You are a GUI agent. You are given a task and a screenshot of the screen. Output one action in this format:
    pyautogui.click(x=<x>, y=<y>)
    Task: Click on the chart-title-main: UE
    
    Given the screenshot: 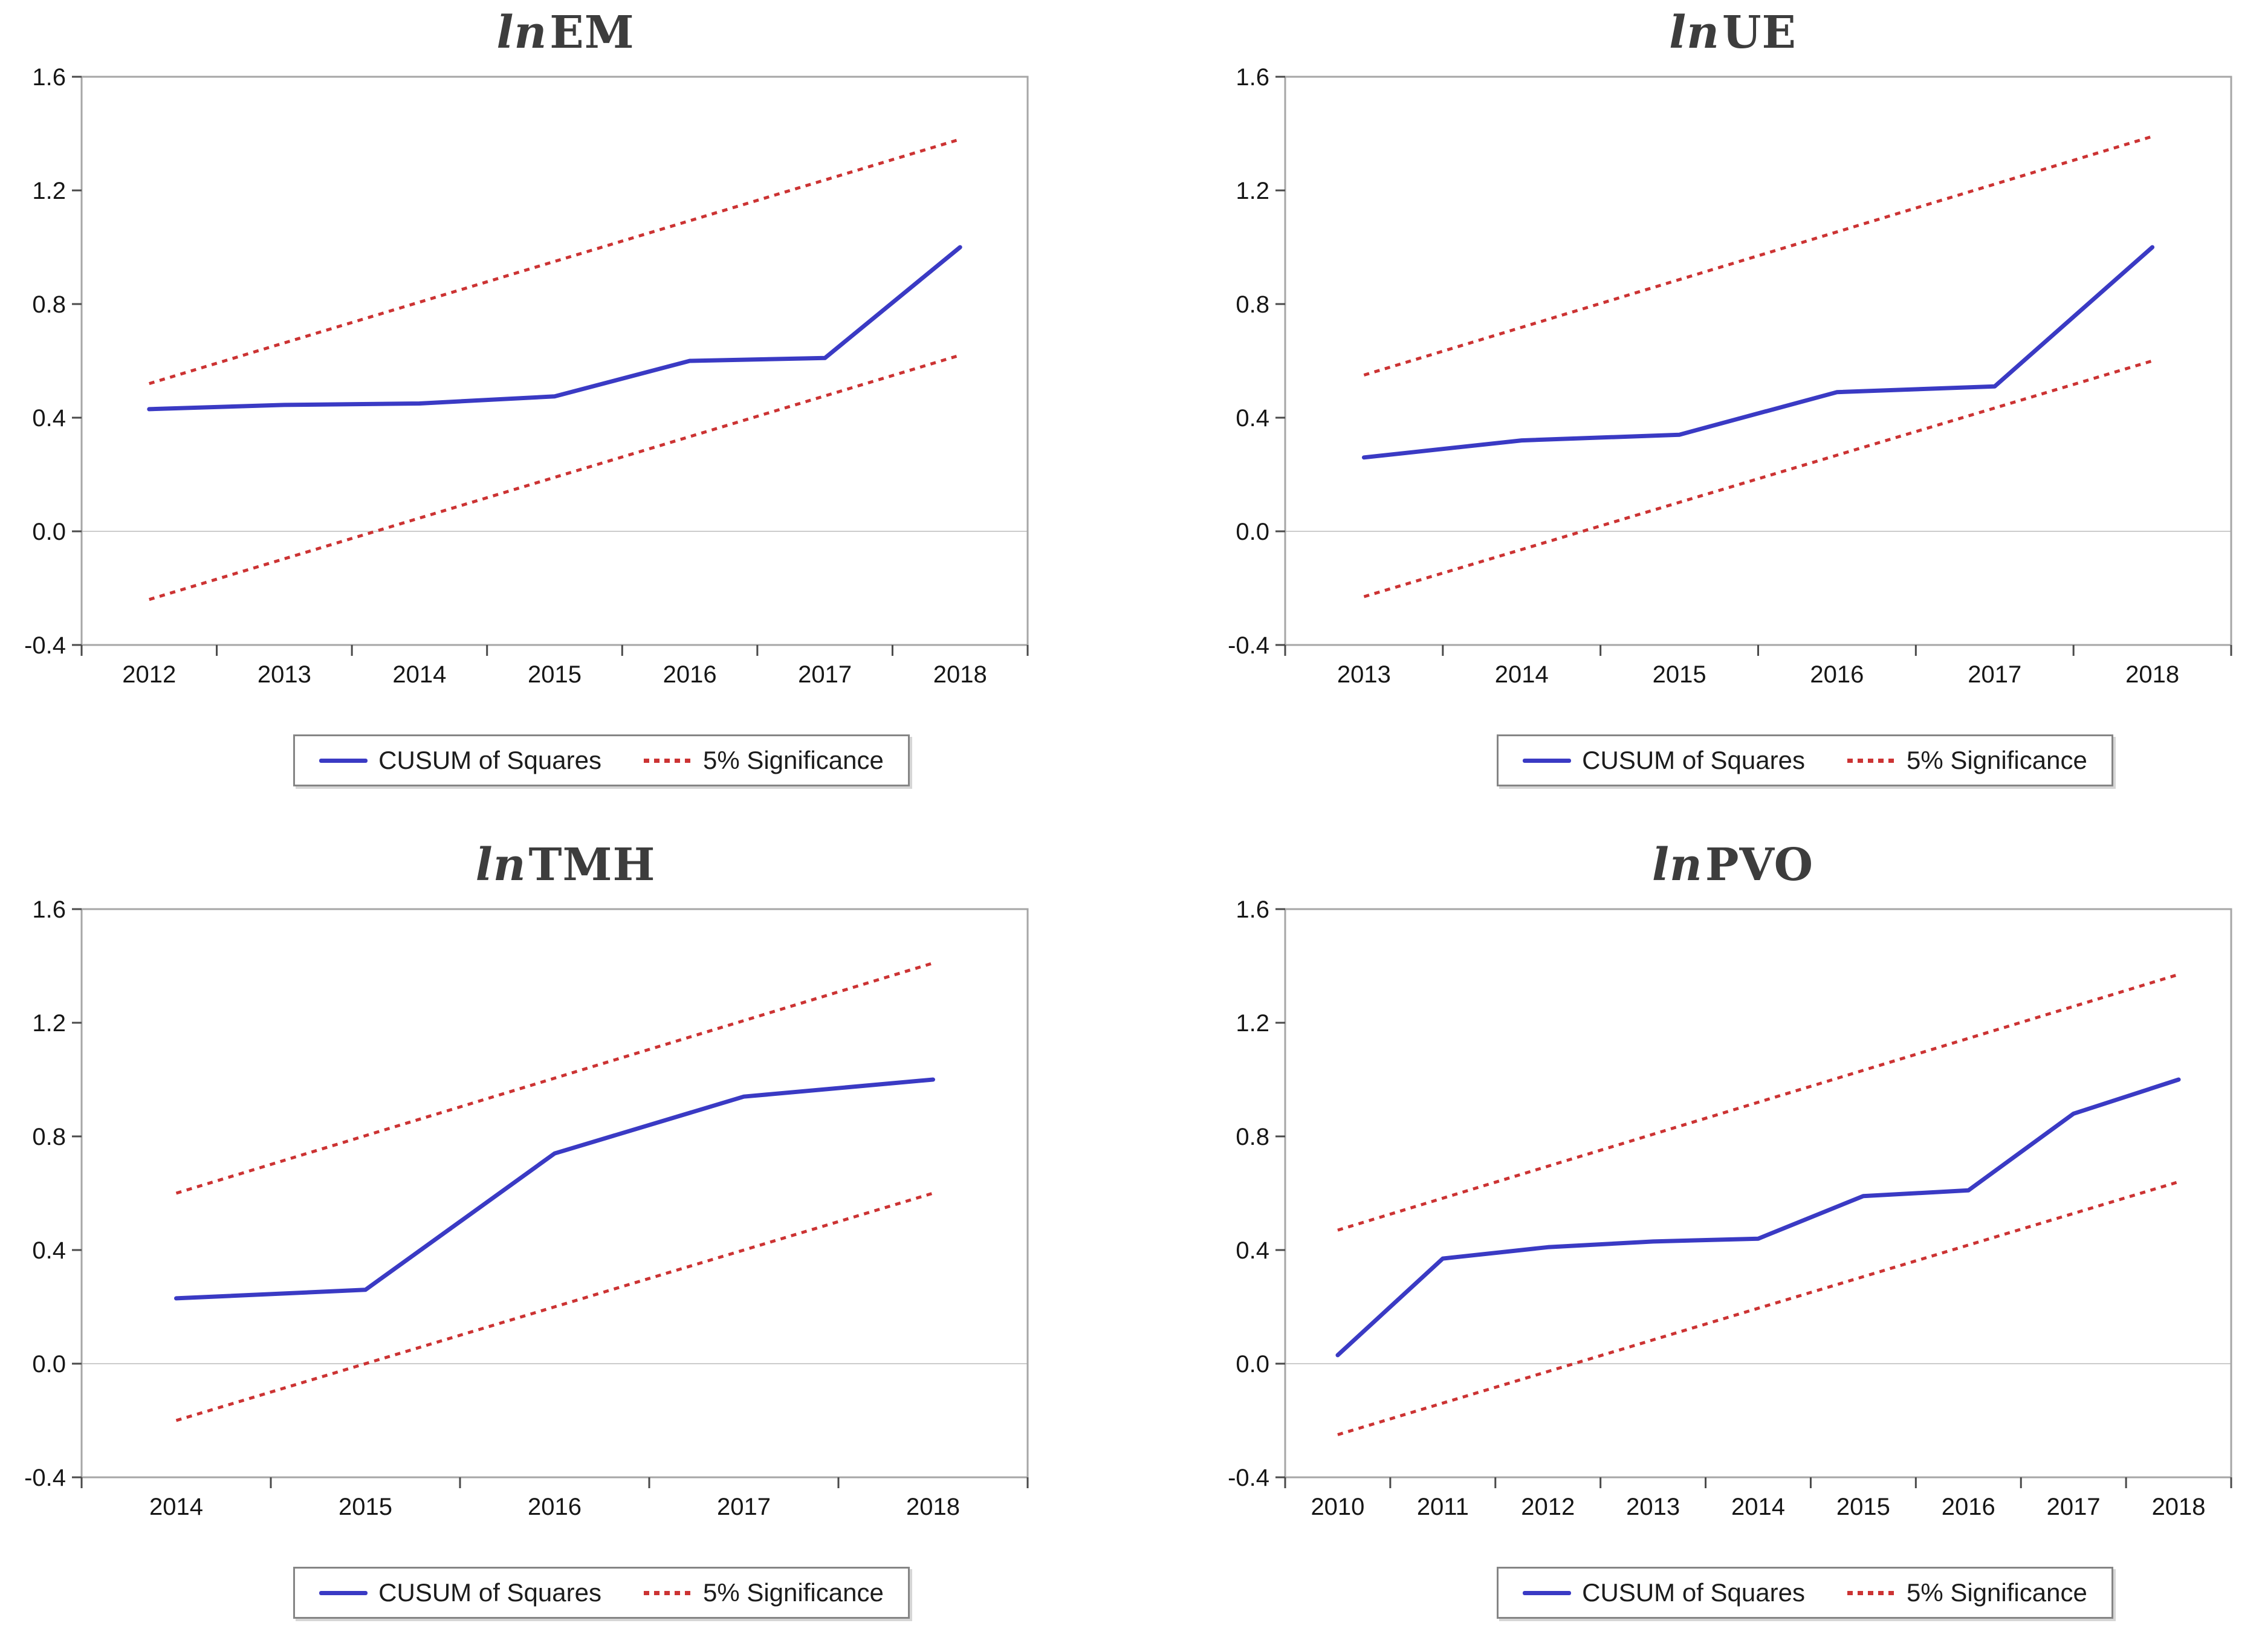 What is the action you would take?
    pyautogui.click(x=1760, y=33)
    